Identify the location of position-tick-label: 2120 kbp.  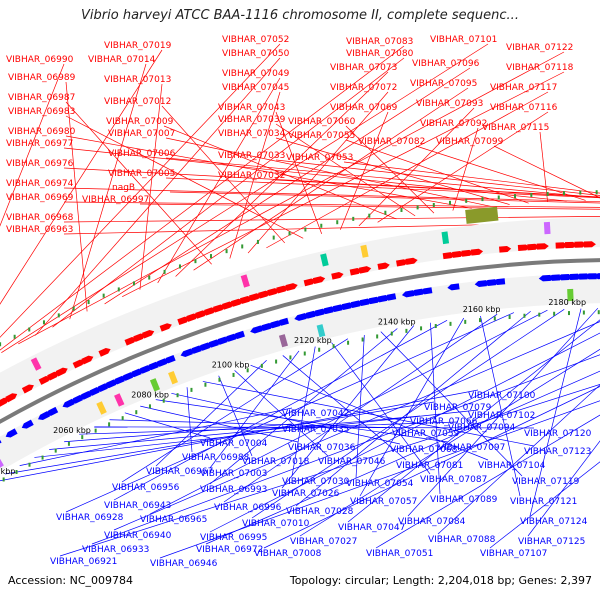
(313, 340).